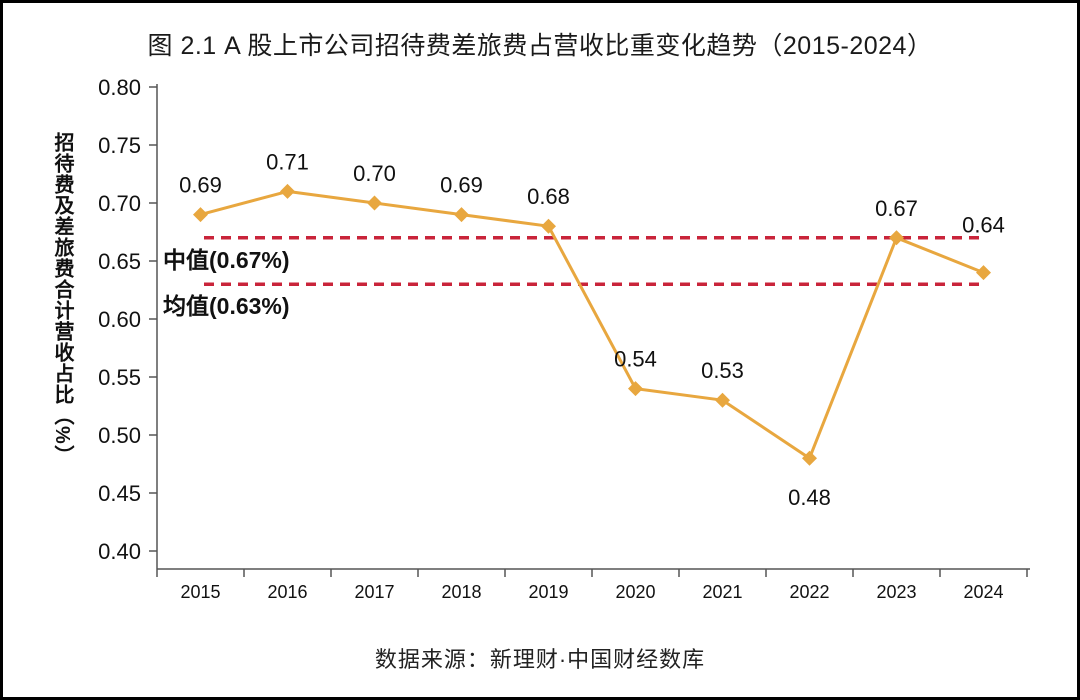  What do you see at coordinates (809, 592) in the screenshot?
I see `x-tick-label: 2022` at bounding box center [809, 592].